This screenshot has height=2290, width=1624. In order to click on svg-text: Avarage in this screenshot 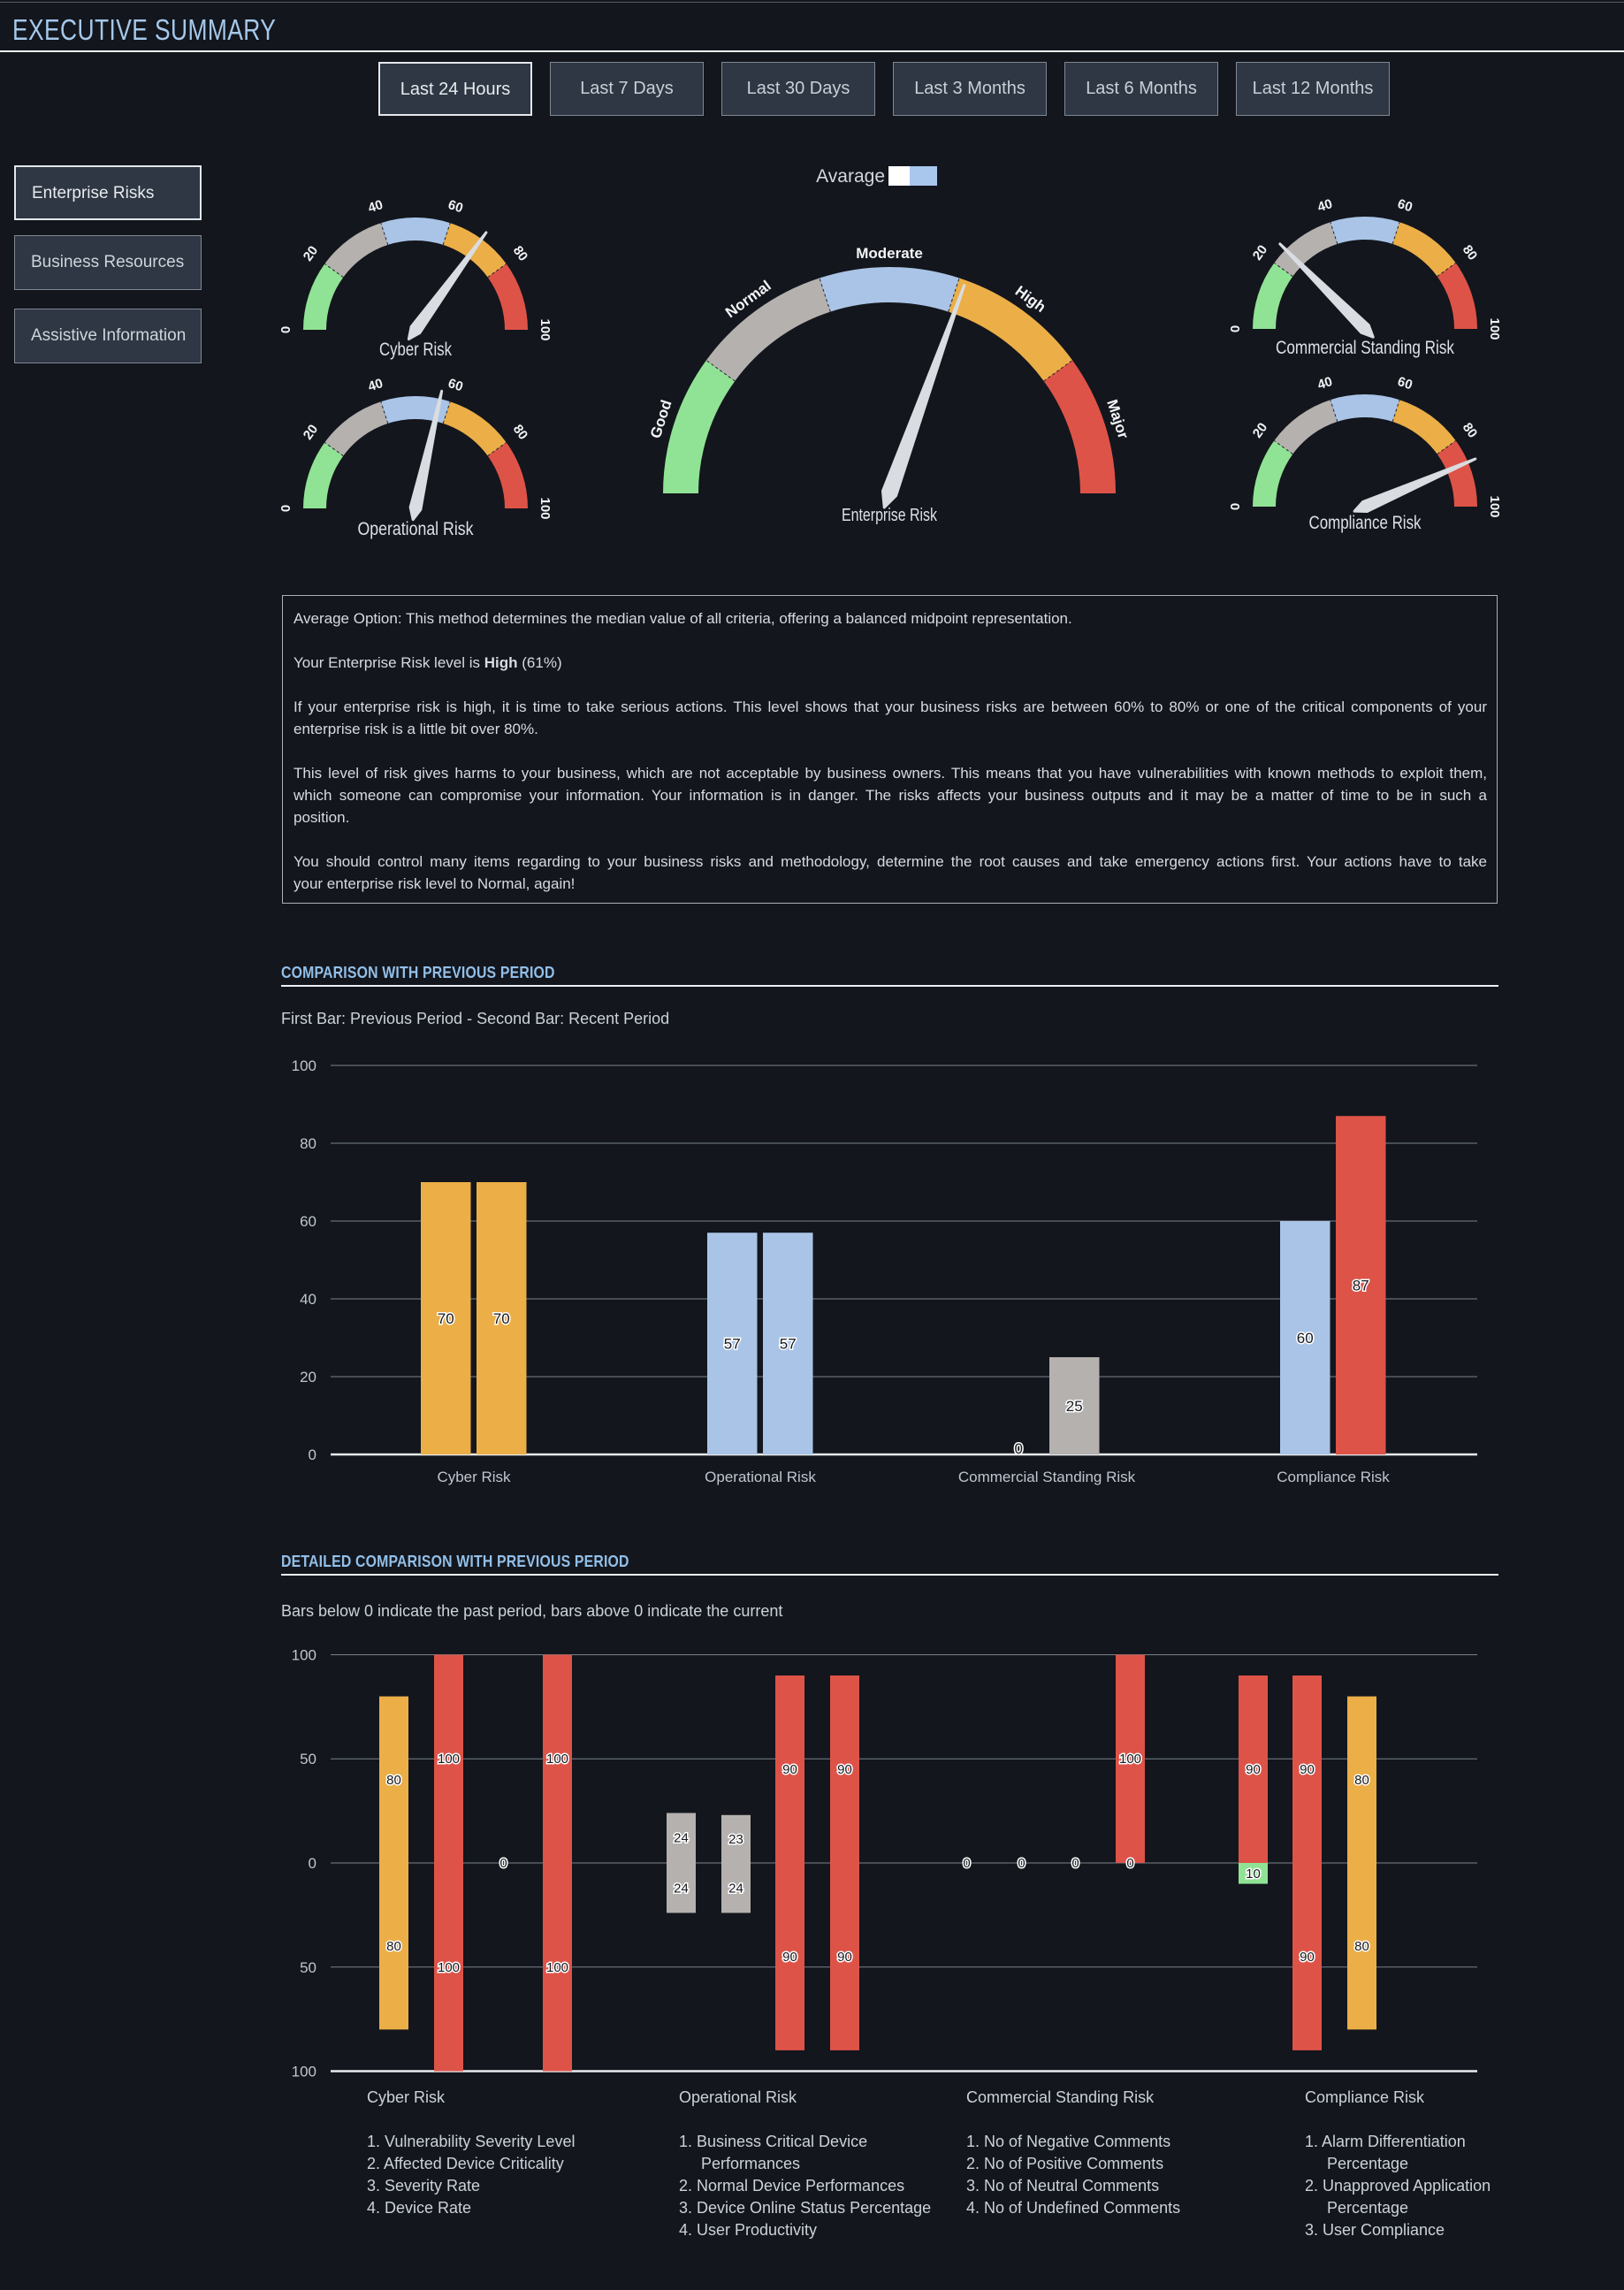, I will do `click(850, 177)`.